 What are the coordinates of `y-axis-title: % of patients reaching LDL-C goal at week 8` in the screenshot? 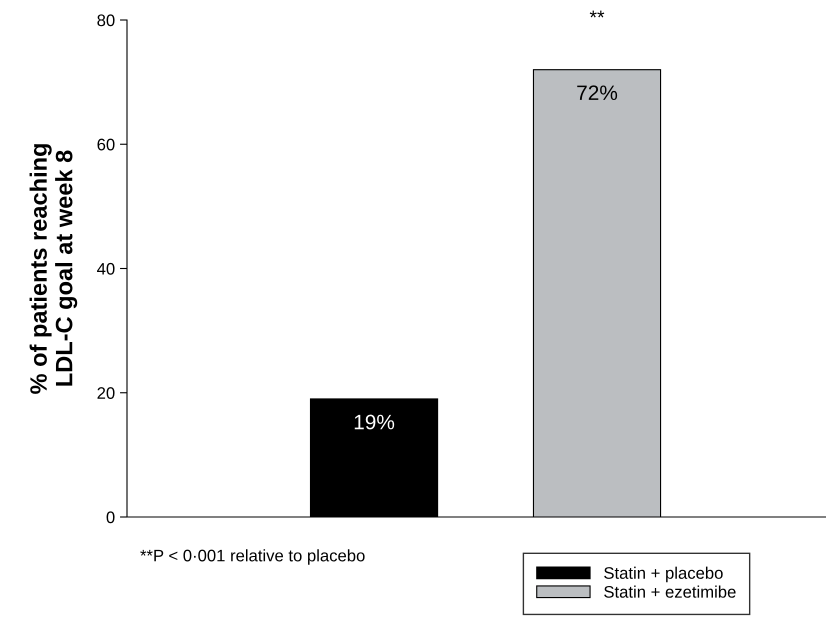 It's located at (54, 269).